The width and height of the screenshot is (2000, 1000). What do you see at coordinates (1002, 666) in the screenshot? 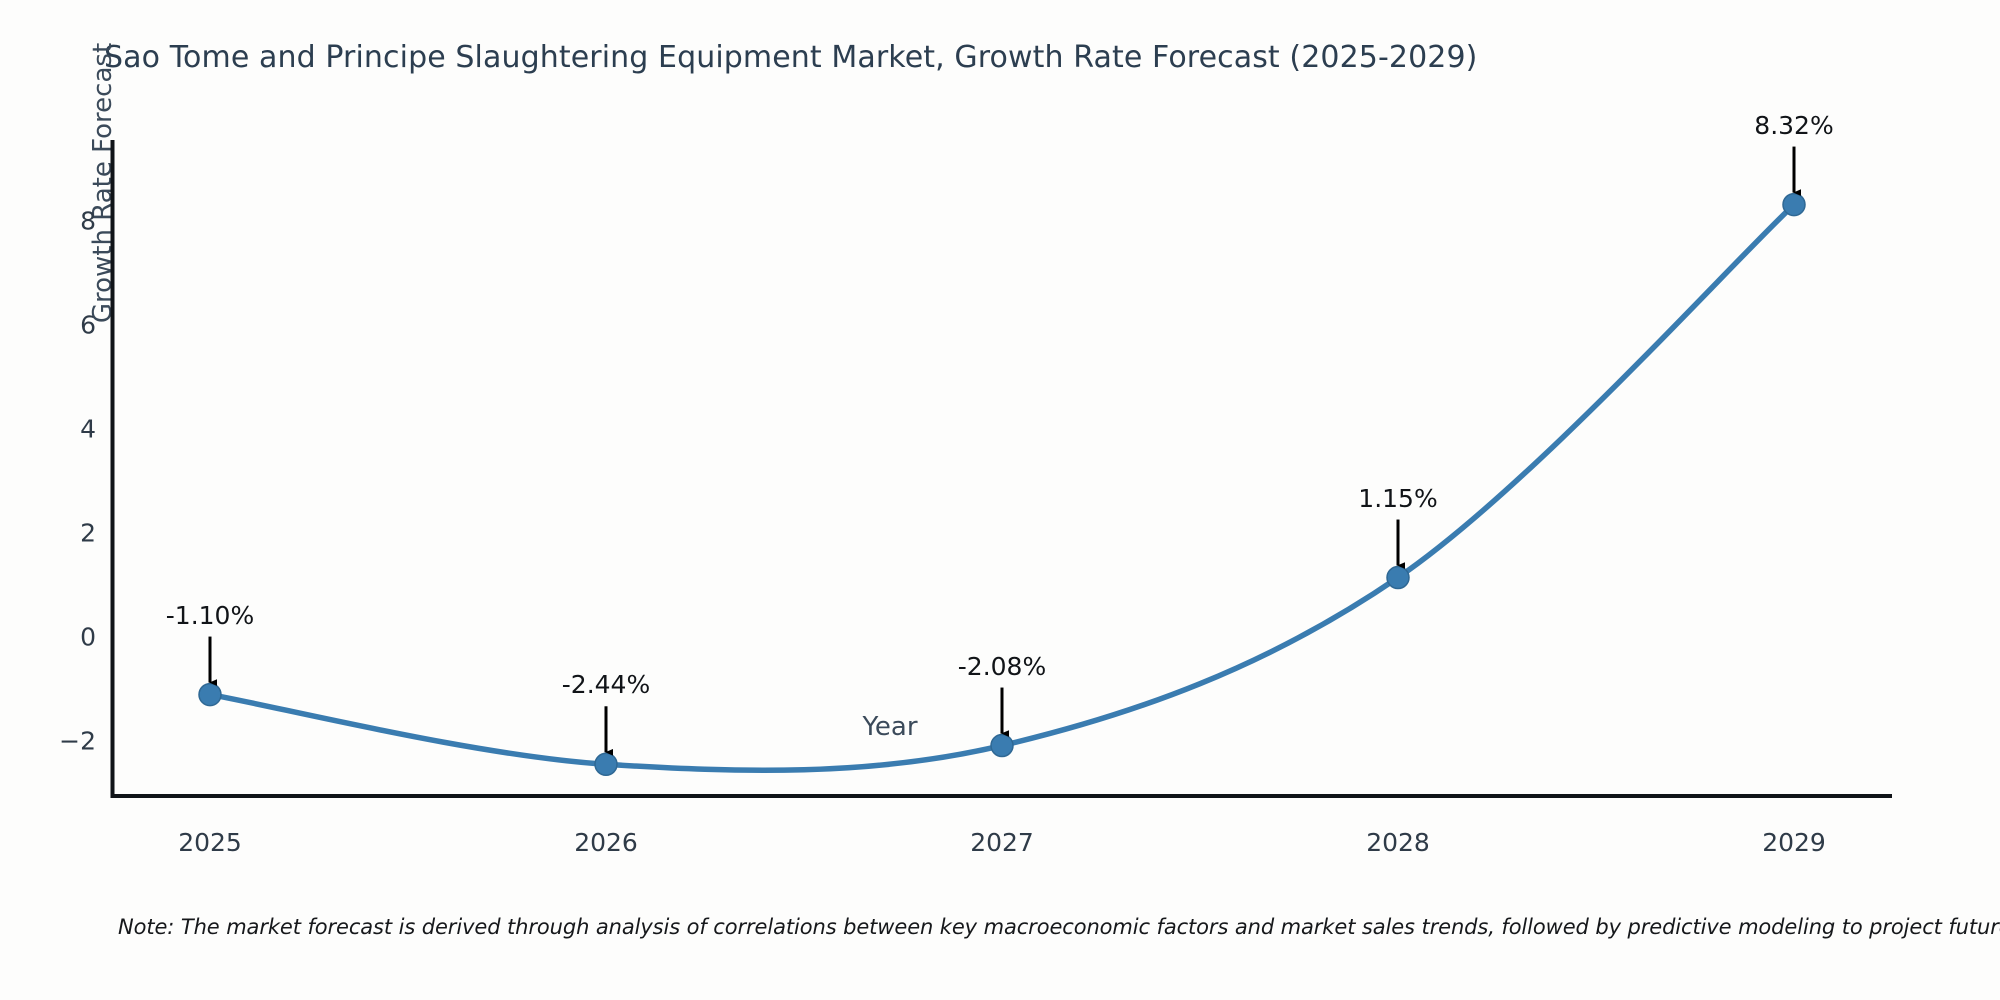
I see `data-point-label: -2.08%` at bounding box center [1002, 666].